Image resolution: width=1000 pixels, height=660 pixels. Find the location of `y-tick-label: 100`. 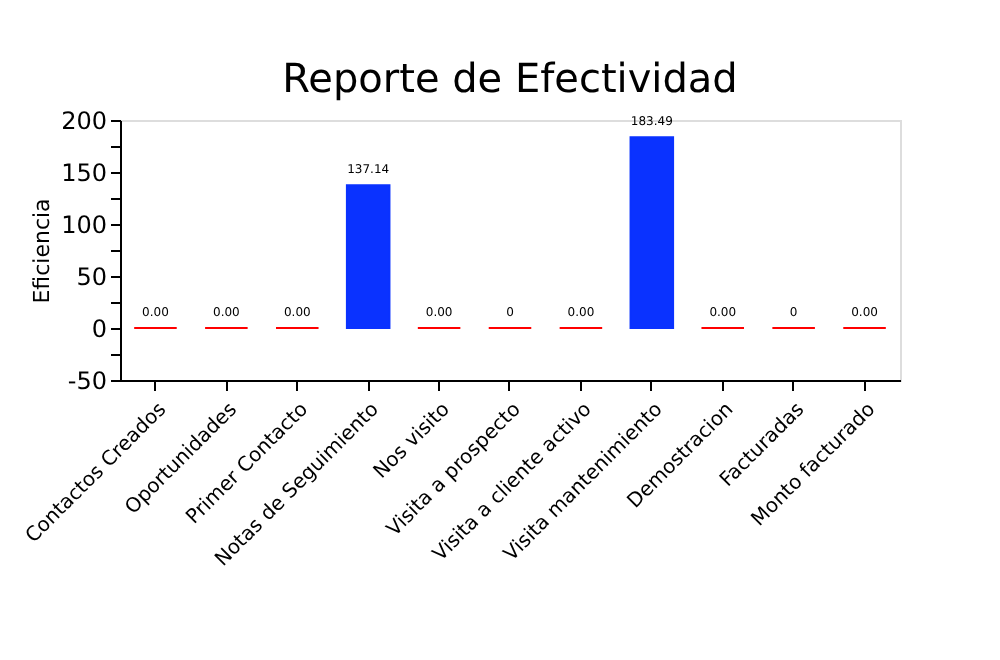

y-tick-label: 100 is located at coordinates (84, 225).